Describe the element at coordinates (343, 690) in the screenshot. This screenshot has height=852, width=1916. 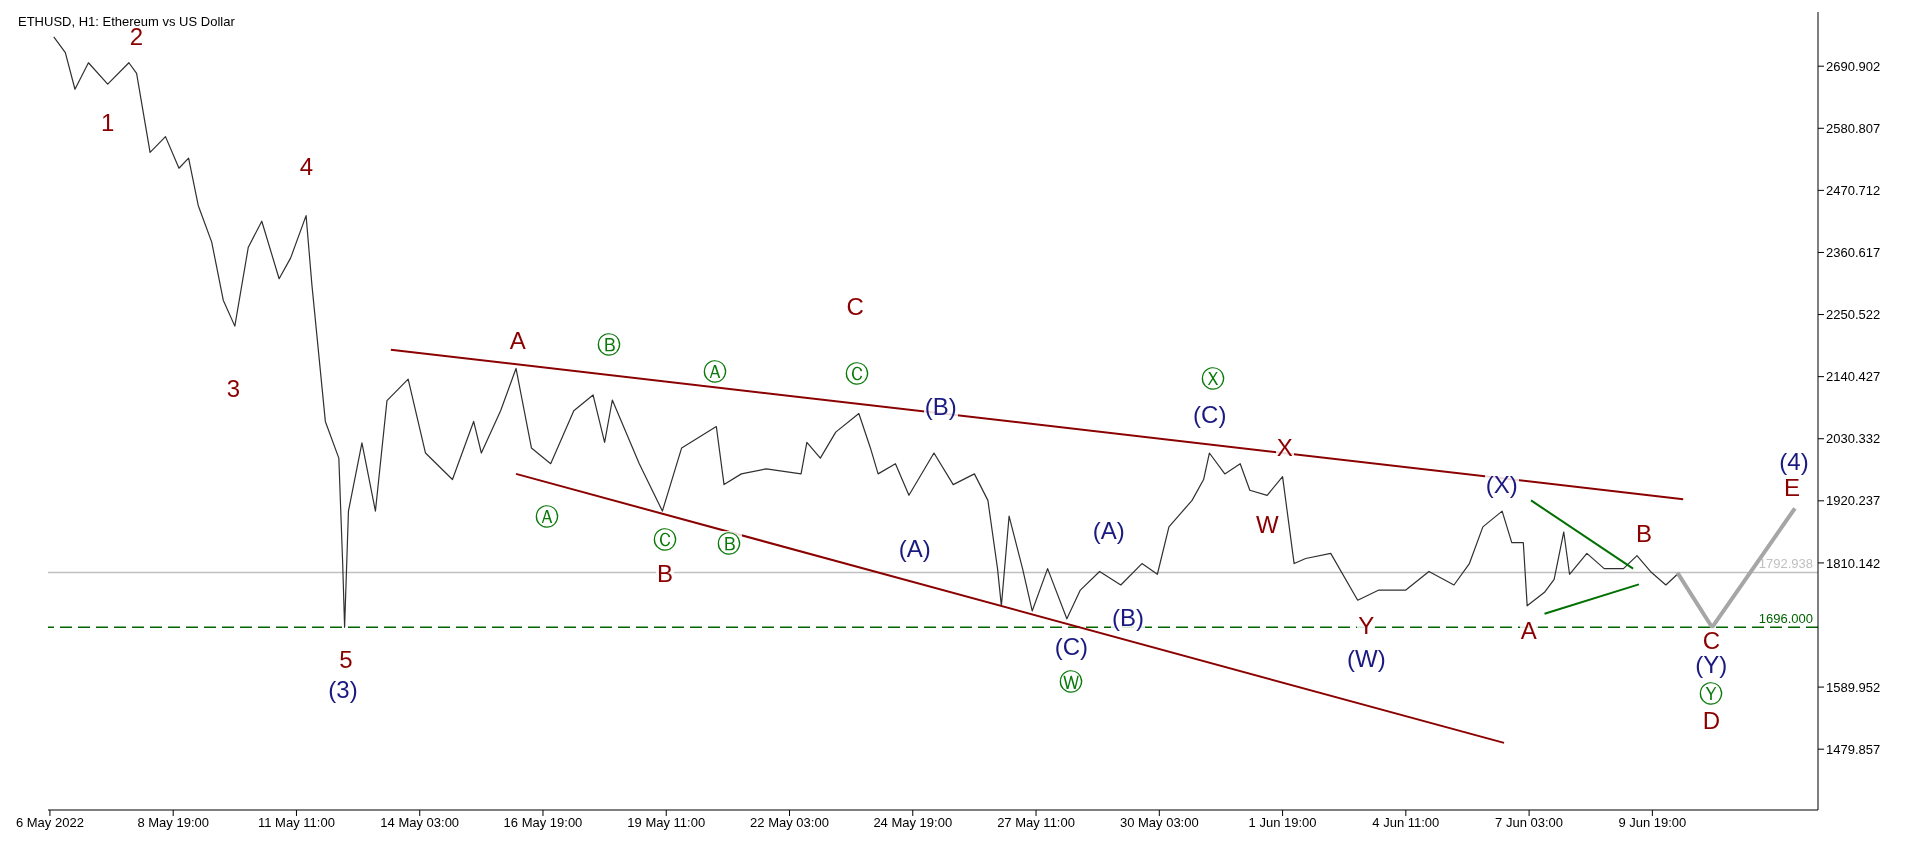
I see `annotation: (3)` at that location.